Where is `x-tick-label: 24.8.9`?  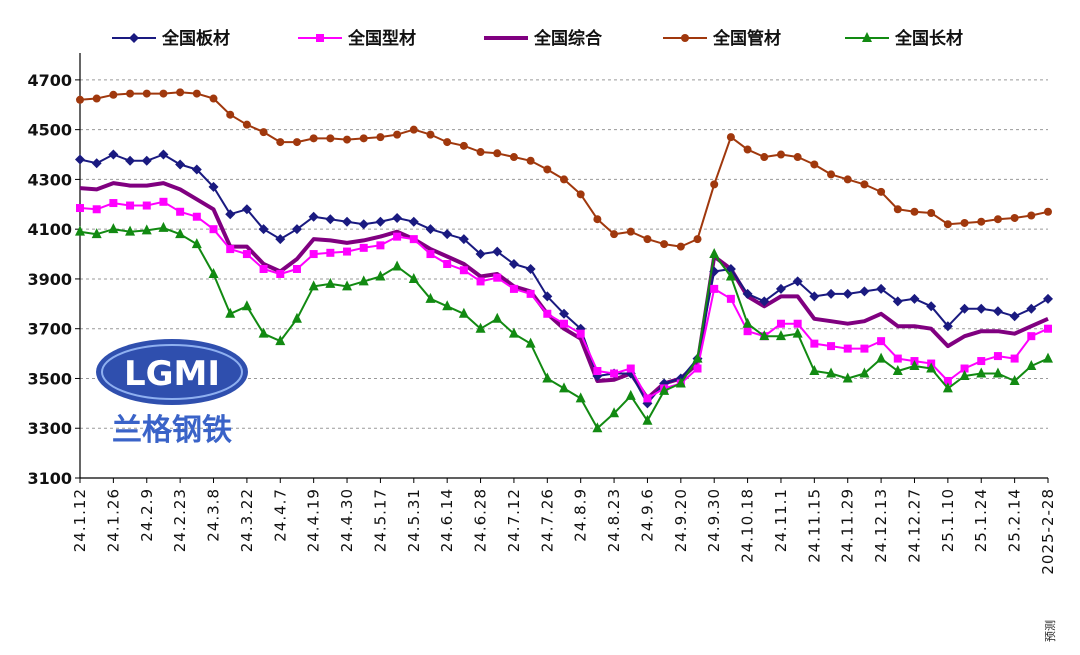
x-tick-label: 24.8.9 is located at coordinates (581, 515).